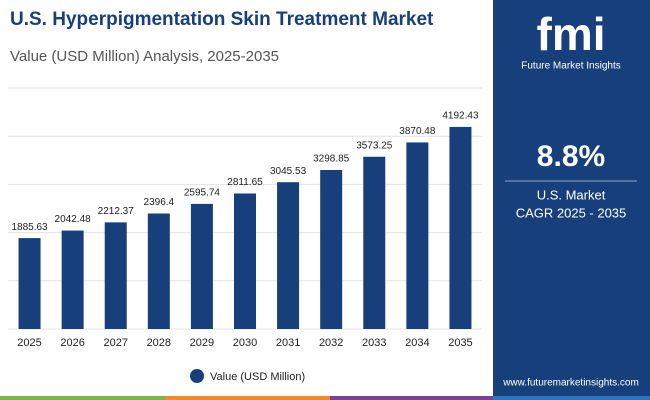 This screenshot has width=650, height=400. What do you see at coordinates (159, 202) in the screenshot?
I see `value-label: 2396.4` at bounding box center [159, 202].